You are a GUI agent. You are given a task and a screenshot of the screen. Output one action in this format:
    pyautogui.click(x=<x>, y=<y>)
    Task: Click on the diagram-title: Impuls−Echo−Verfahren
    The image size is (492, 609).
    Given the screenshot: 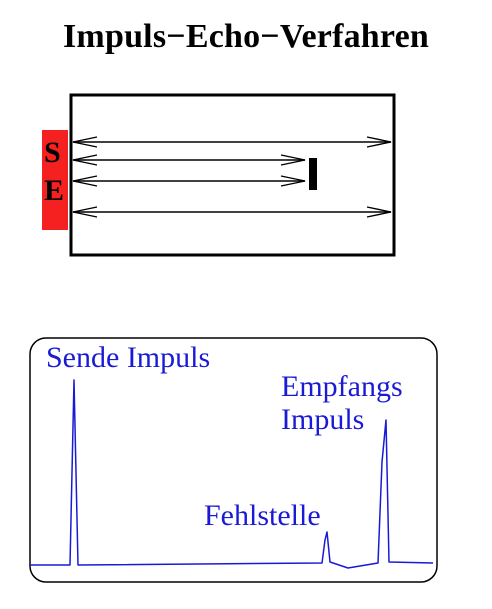 What is the action you would take?
    pyautogui.click(x=246, y=36)
    